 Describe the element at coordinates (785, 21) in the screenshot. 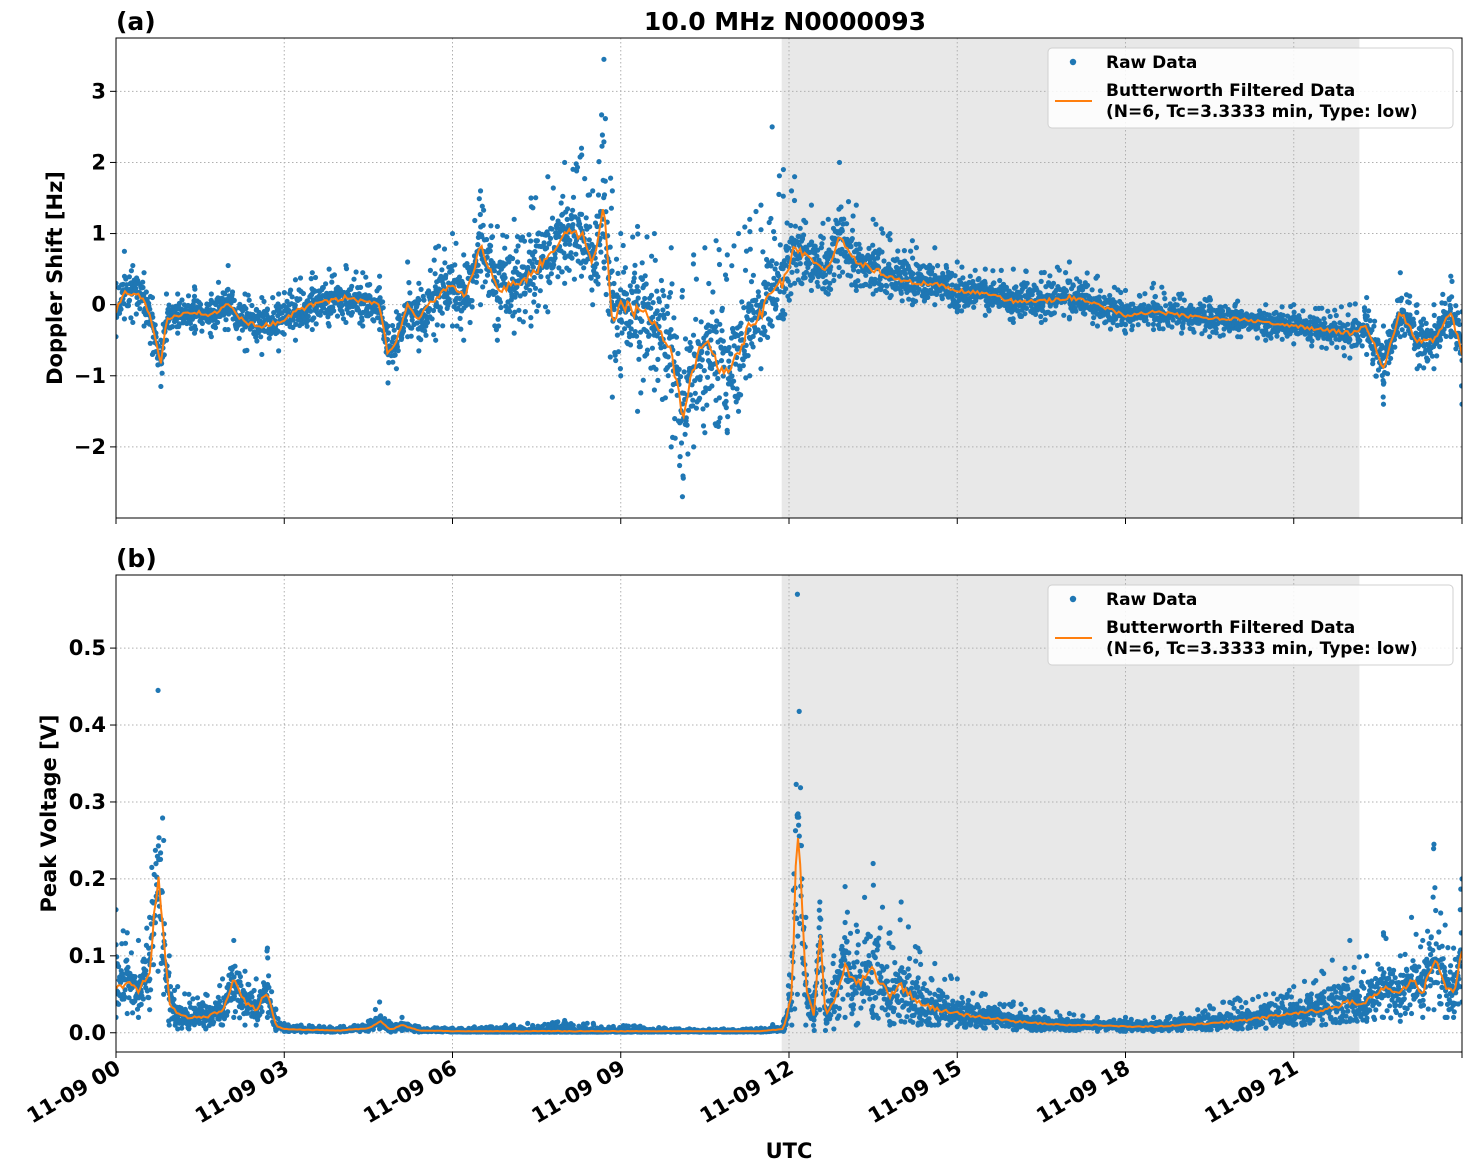

I see `figure-title: 10.0 MHz N0000093` at that location.